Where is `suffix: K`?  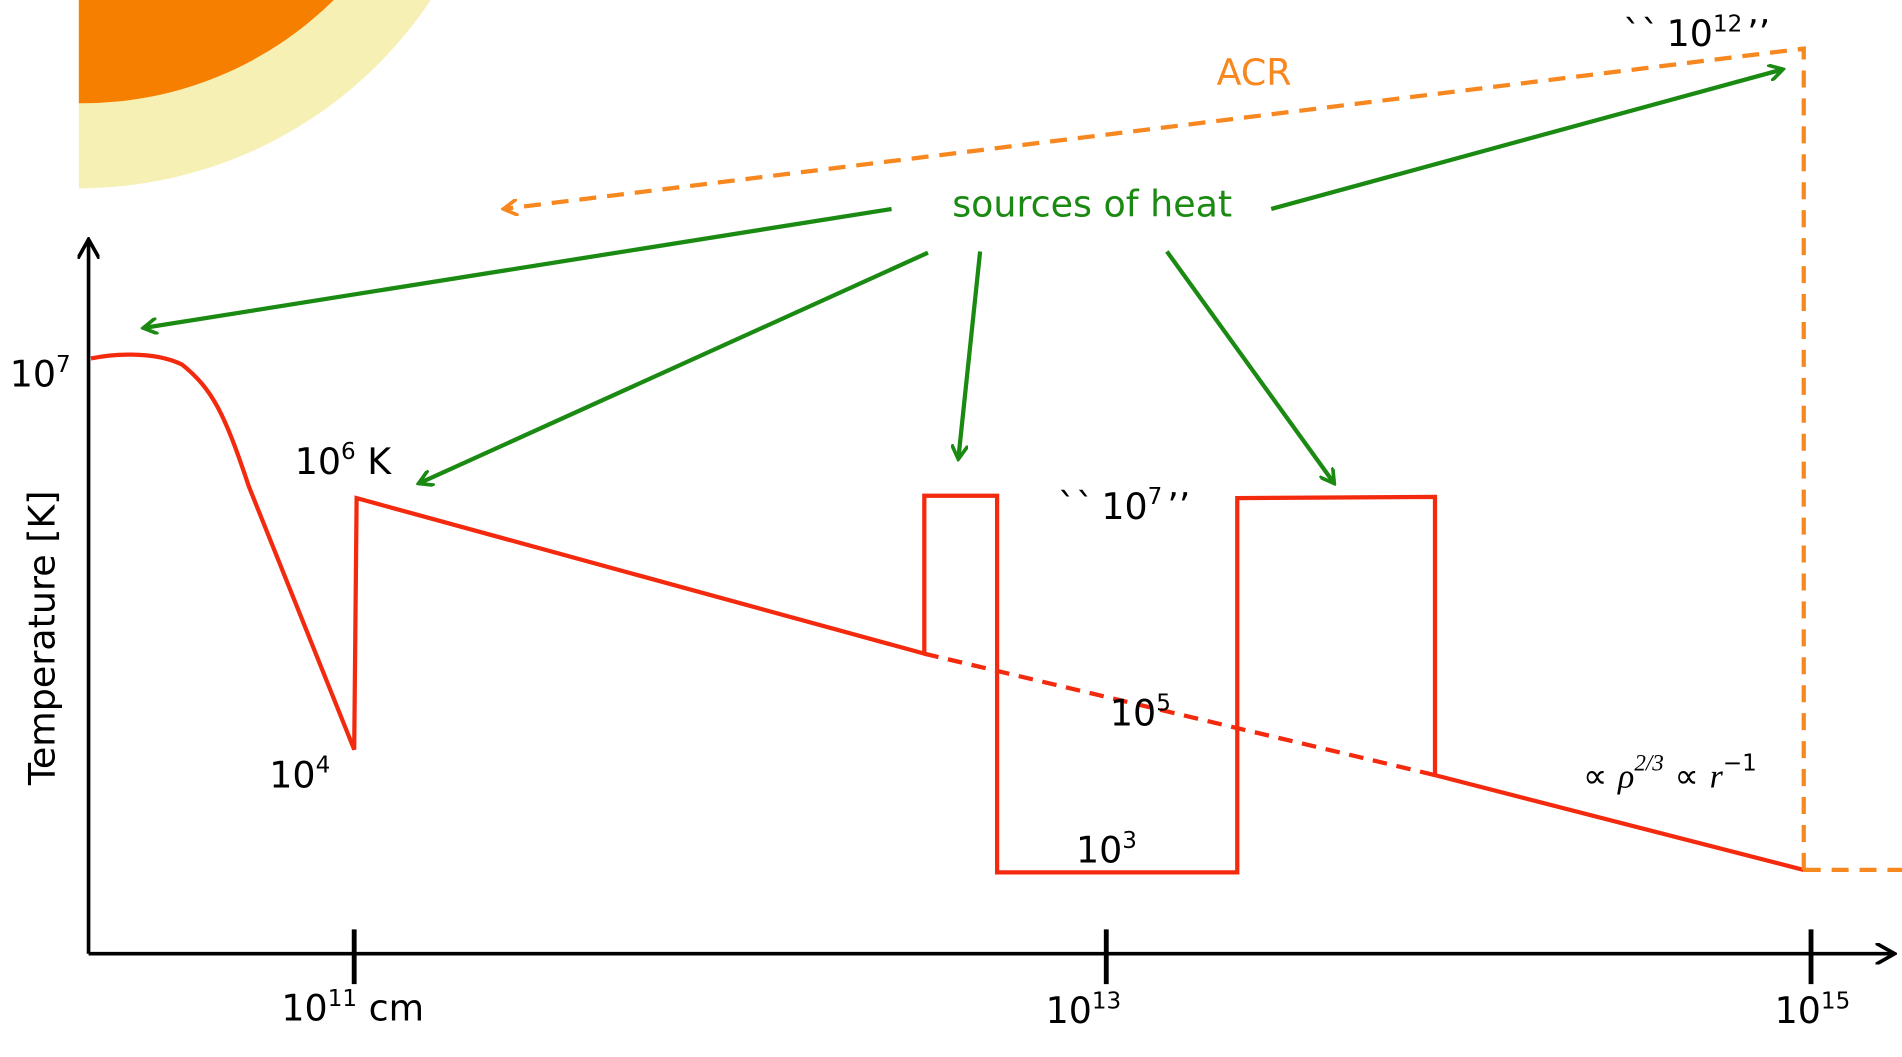
suffix: K is located at coordinates (374, 461).